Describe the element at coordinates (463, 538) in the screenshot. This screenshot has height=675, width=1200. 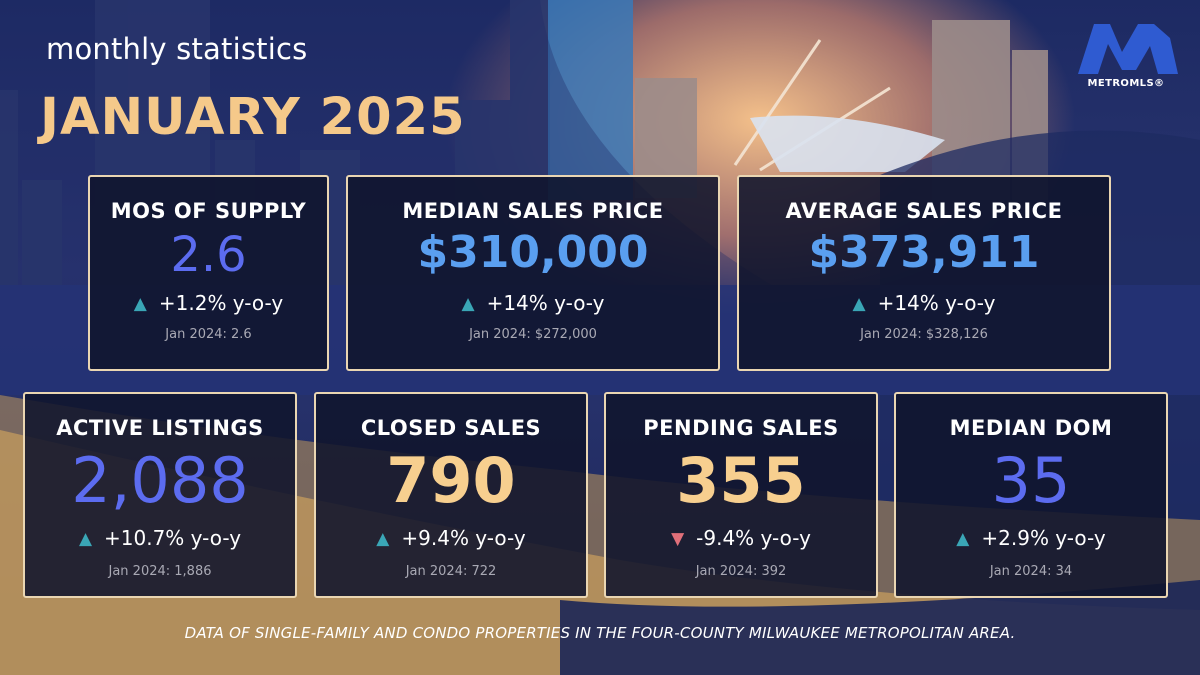
I see `card-change-text: +9.4% y-o-y` at that location.